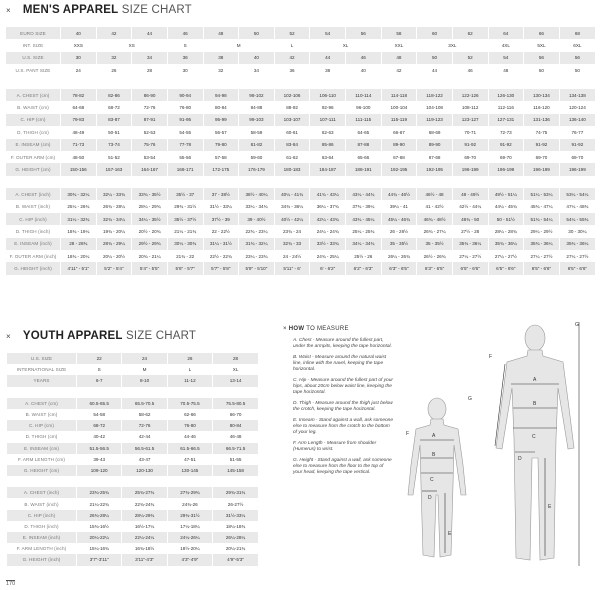  What do you see at coordinates (300, 58) in the screenshot?
I see `table-row: U.S. SIZE 30 32 34 36 38 40 42 44 46 48 50 52 54 56 56` at bounding box center [300, 58].